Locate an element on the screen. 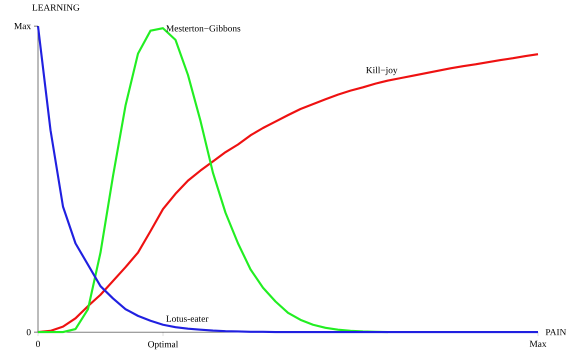  series-label: Lotus-eater is located at coordinates (187, 319).